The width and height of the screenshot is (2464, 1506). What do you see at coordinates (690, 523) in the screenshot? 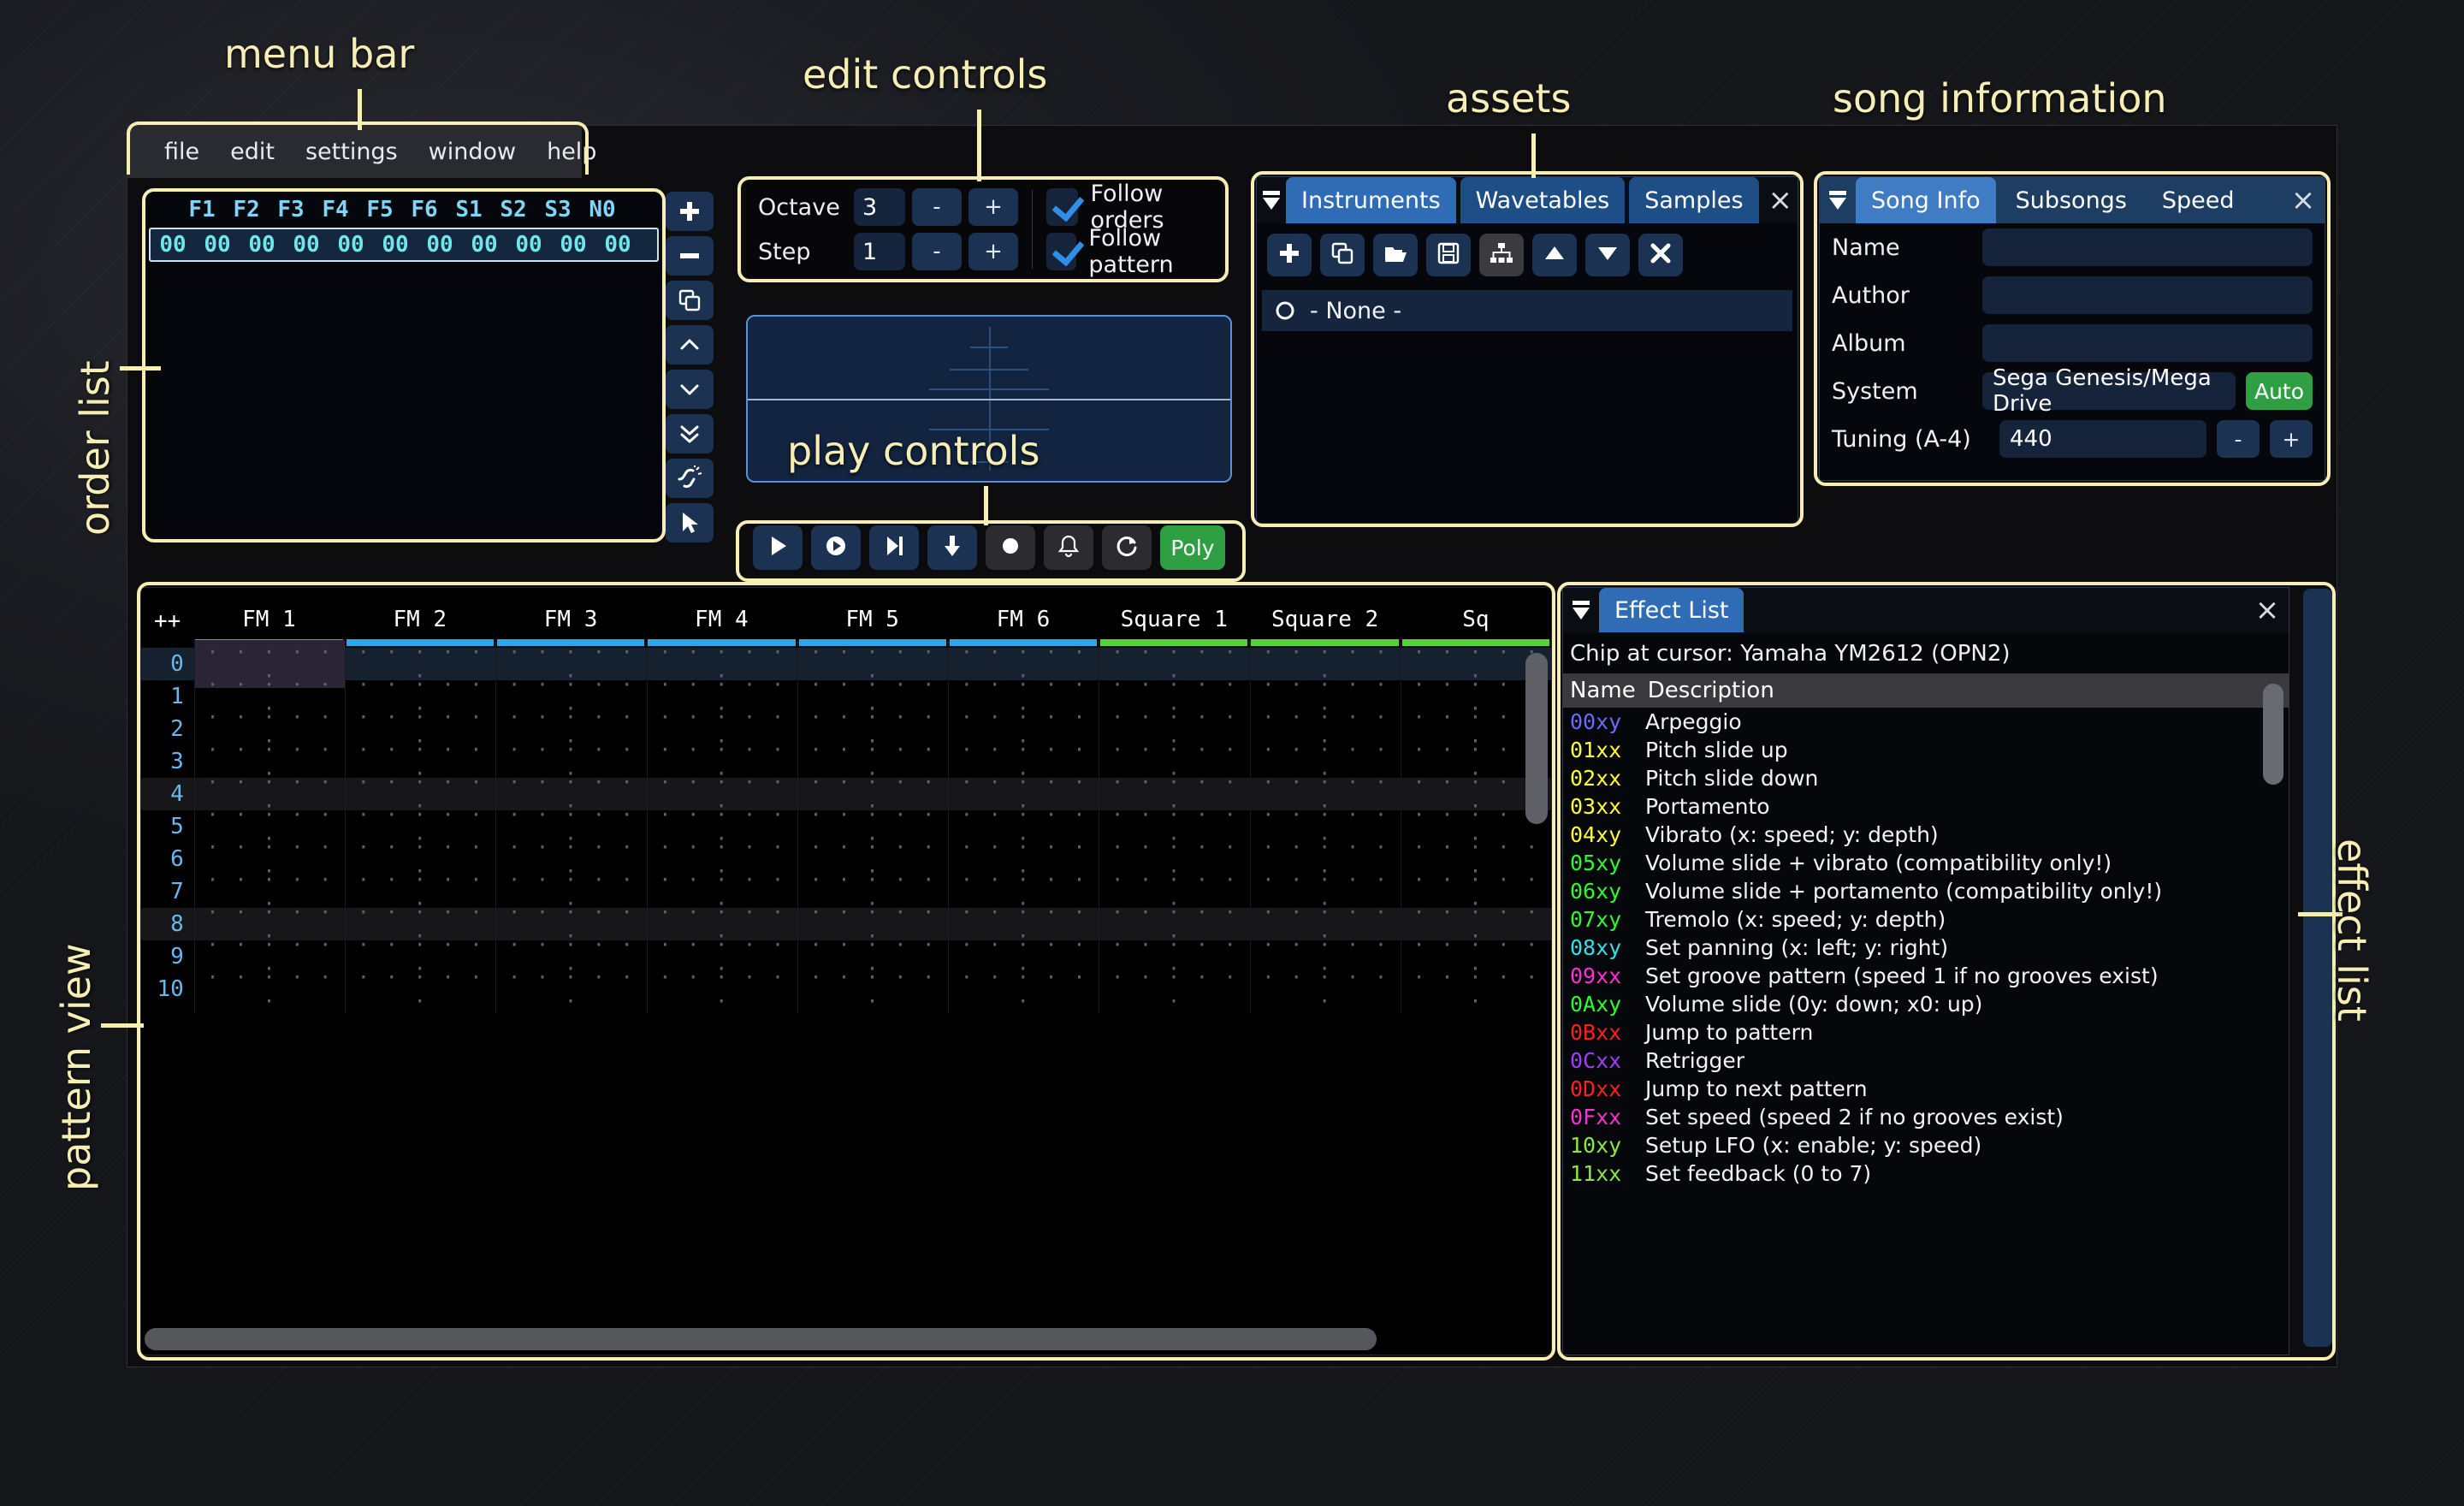
I see `select-mode` at bounding box center [690, 523].